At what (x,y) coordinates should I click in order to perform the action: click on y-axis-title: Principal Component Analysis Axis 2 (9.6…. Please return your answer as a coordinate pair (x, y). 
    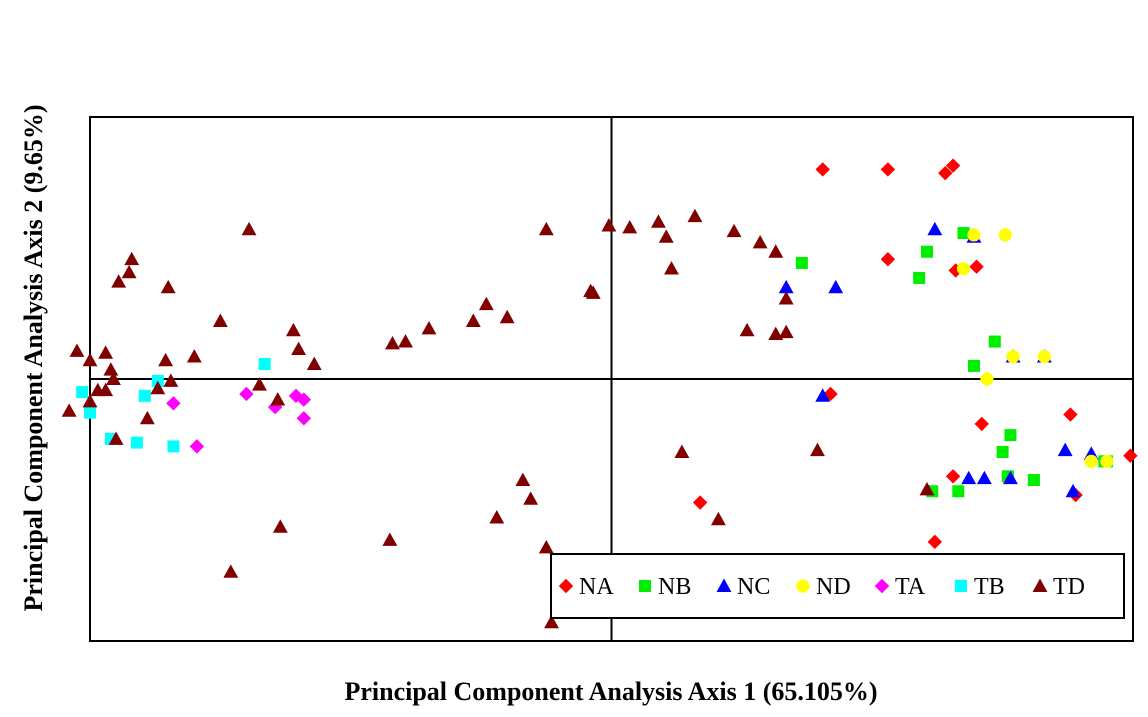
    Looking at the image, I should click on (33, 357).